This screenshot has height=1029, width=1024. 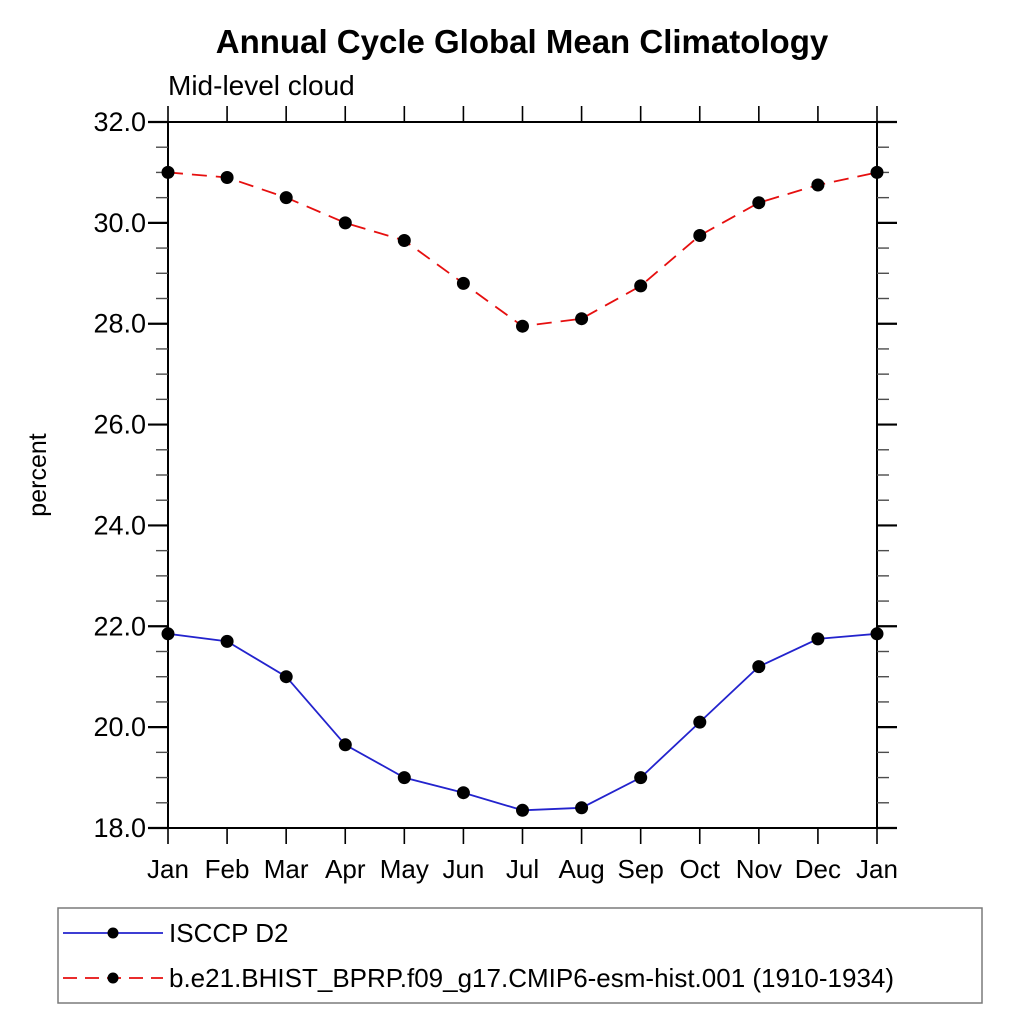 I want to click on legend-label: ISCCP D2, so click(x=228, y=933).